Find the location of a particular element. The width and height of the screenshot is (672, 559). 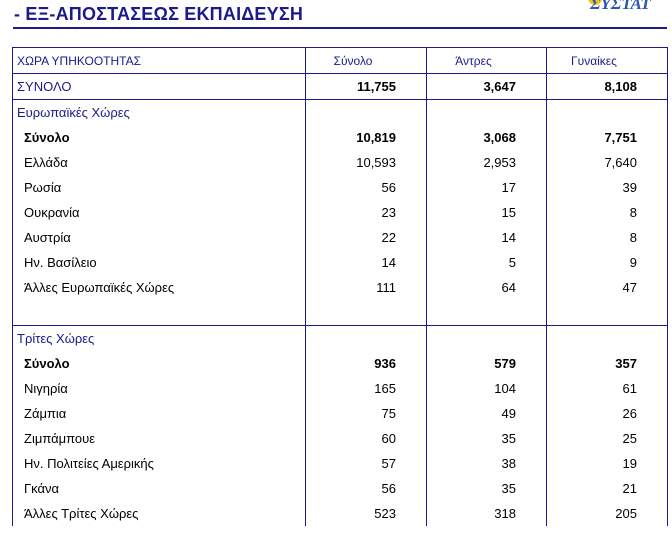

women-cell: 39 is located at coordinates (607, 187).